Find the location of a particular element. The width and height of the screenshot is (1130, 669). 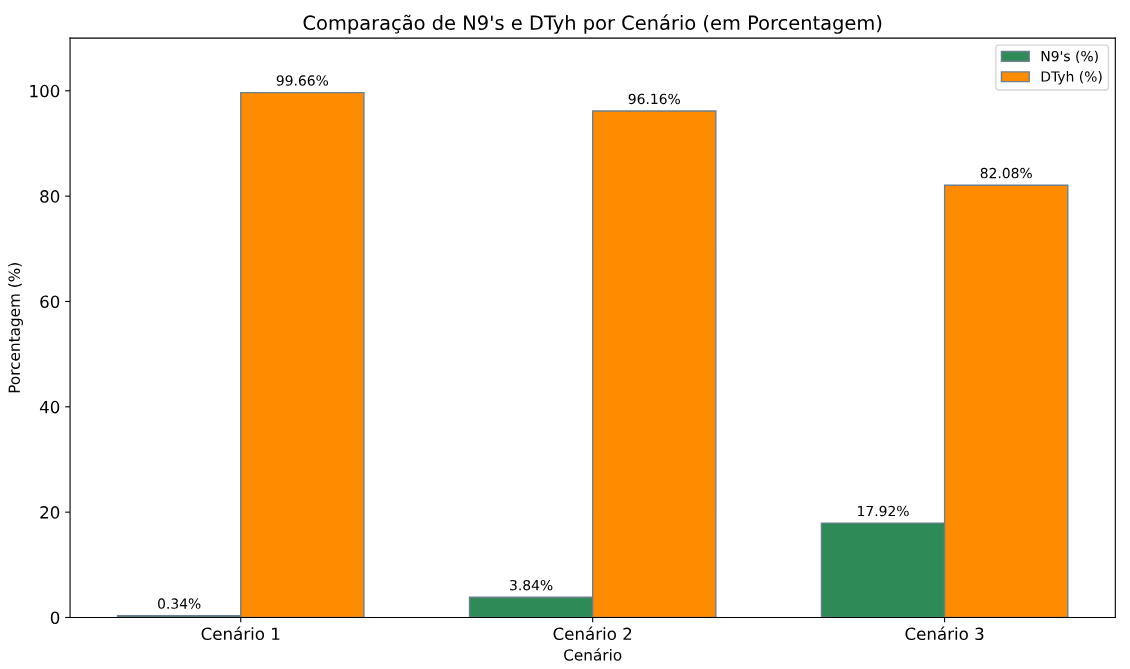

y-tick-label: 100 is located at coordinates (45, 91).